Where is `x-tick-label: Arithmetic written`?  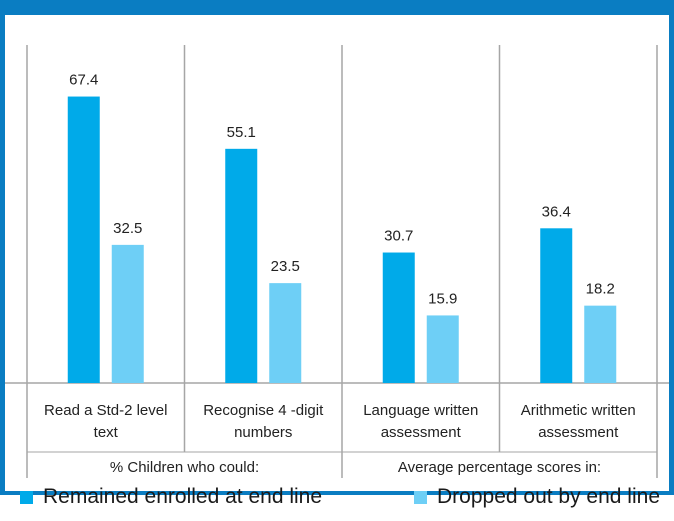
x-tick-label: Arithmetic written is located at coordinates (578, 410).